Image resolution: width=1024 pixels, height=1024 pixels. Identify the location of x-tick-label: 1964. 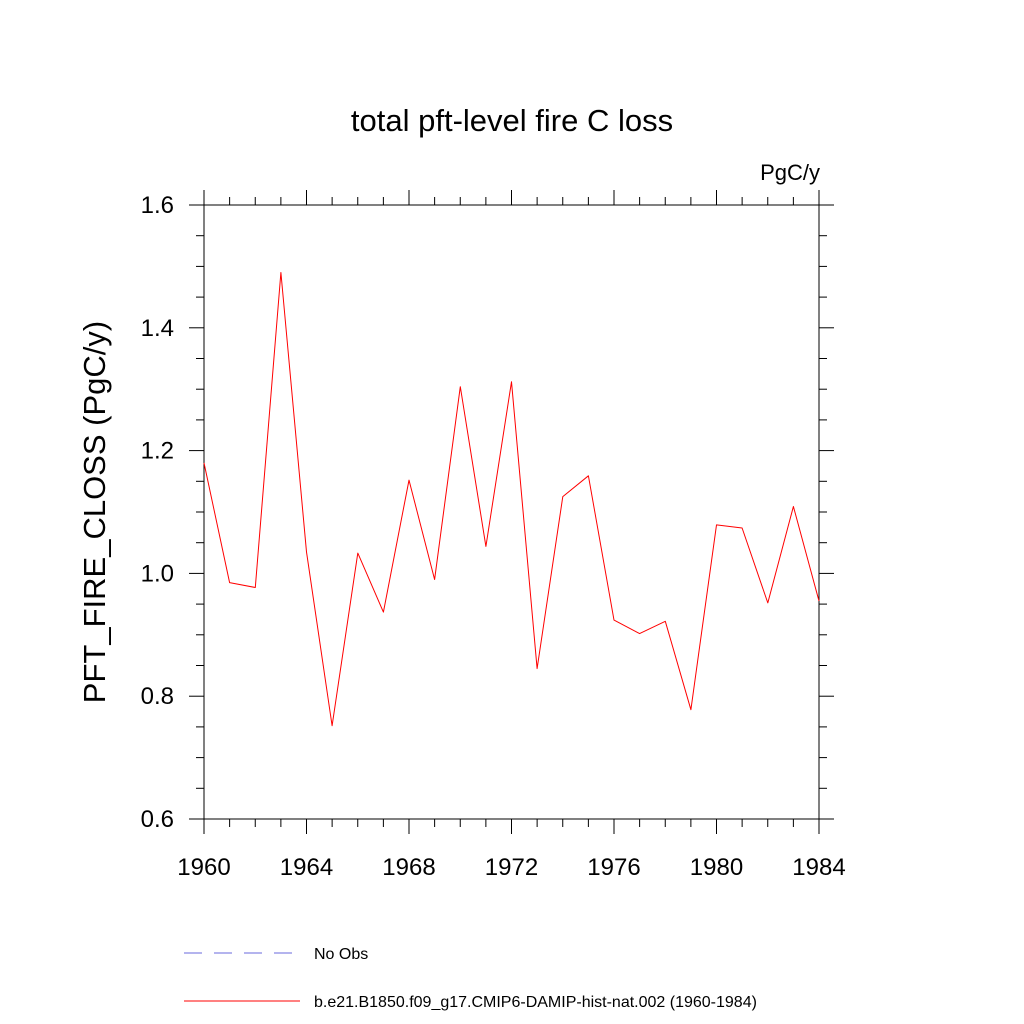
(306, 867).